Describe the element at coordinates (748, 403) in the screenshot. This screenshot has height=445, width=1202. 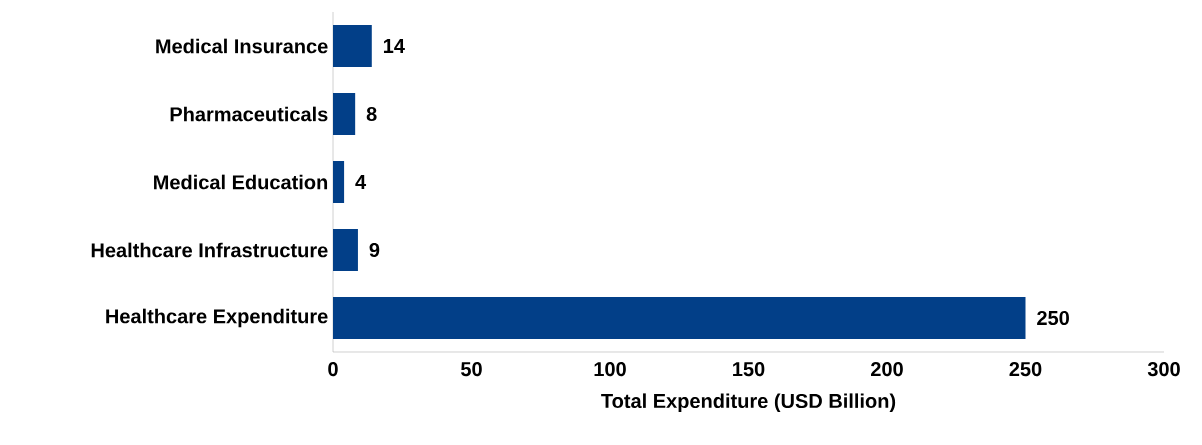
I see `x-axis-title: Total Expenditure (USD Billion)` at that location.